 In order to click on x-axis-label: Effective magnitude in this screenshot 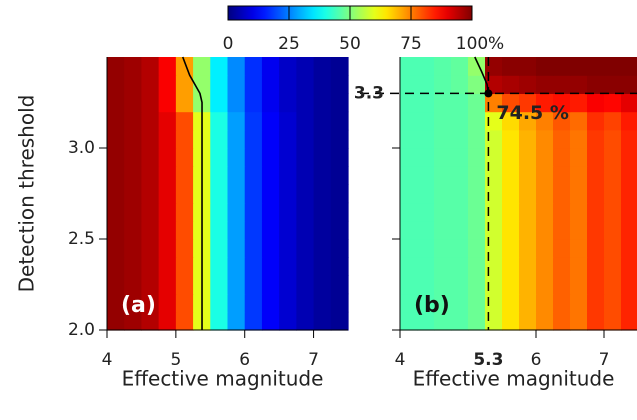, I will do `click(514, 379)`.